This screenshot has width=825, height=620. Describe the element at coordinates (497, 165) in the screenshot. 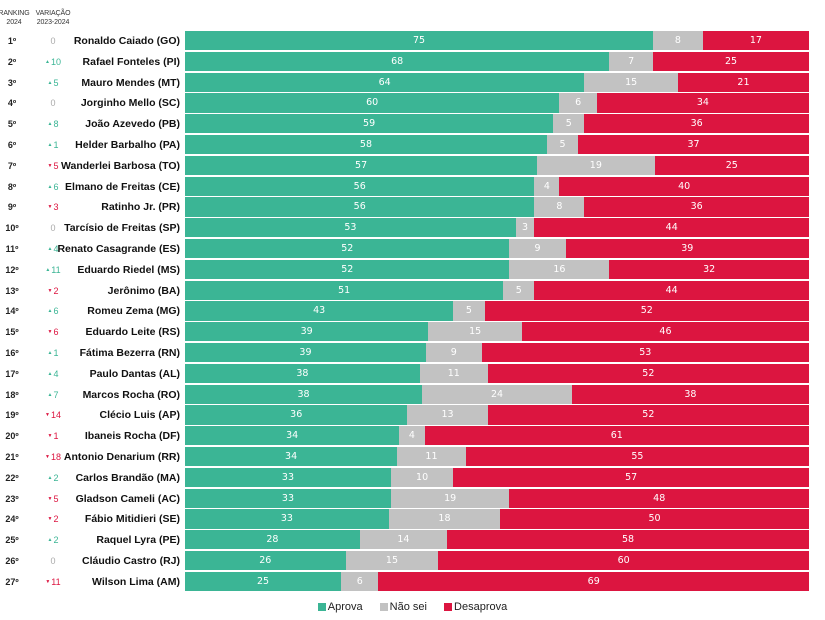

I see `stacked-bar: 57 19 25` at that location.